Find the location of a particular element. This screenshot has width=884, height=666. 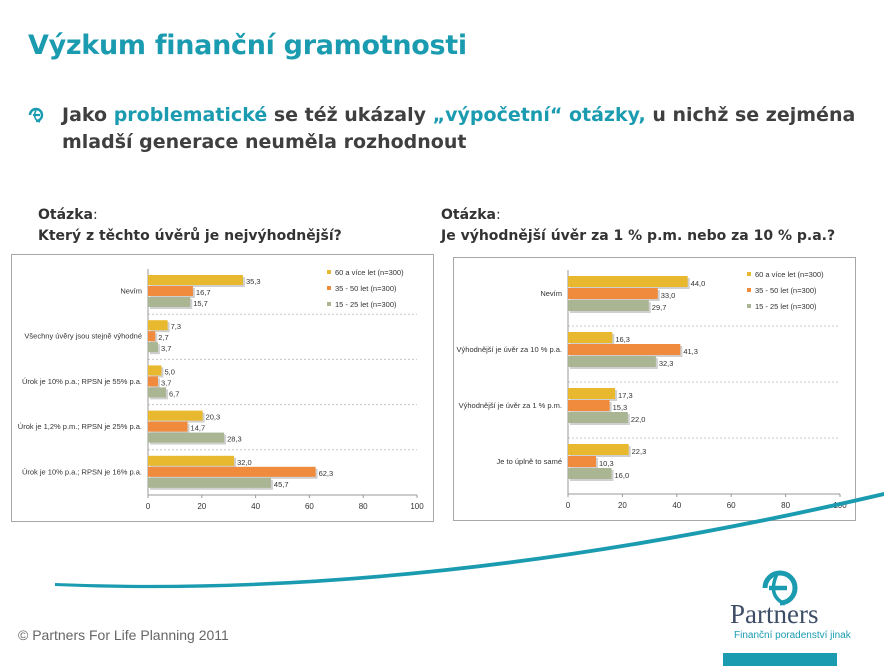

chart-x-tick-label: 0 is located at coordinates (568, 505).